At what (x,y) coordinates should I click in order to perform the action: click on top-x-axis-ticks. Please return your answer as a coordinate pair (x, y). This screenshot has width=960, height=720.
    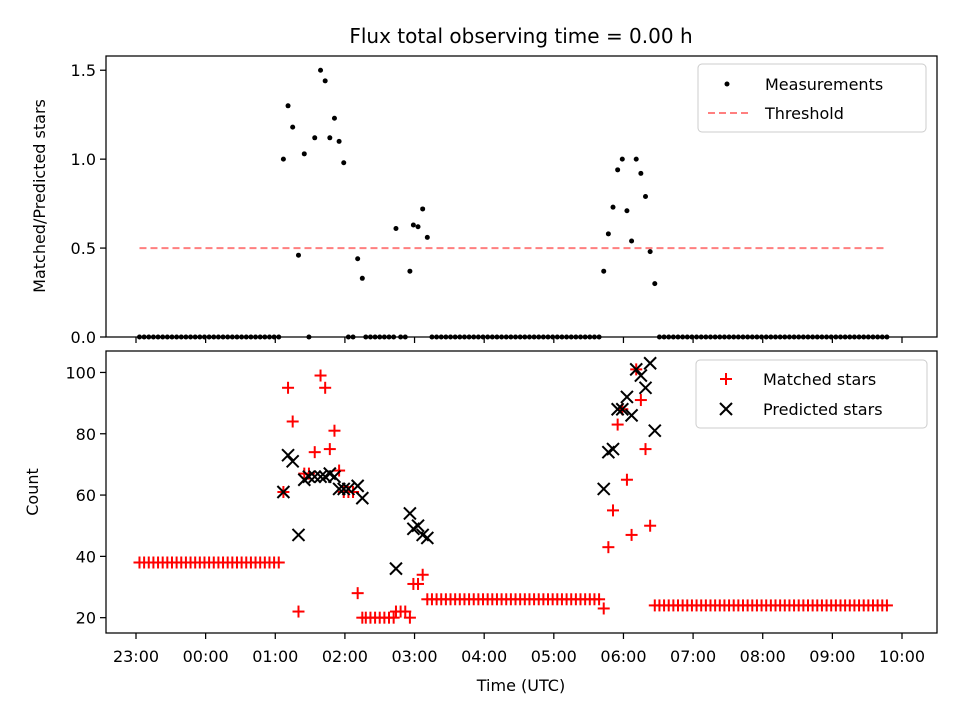
    Looking at the image, I should click on (519, 340).